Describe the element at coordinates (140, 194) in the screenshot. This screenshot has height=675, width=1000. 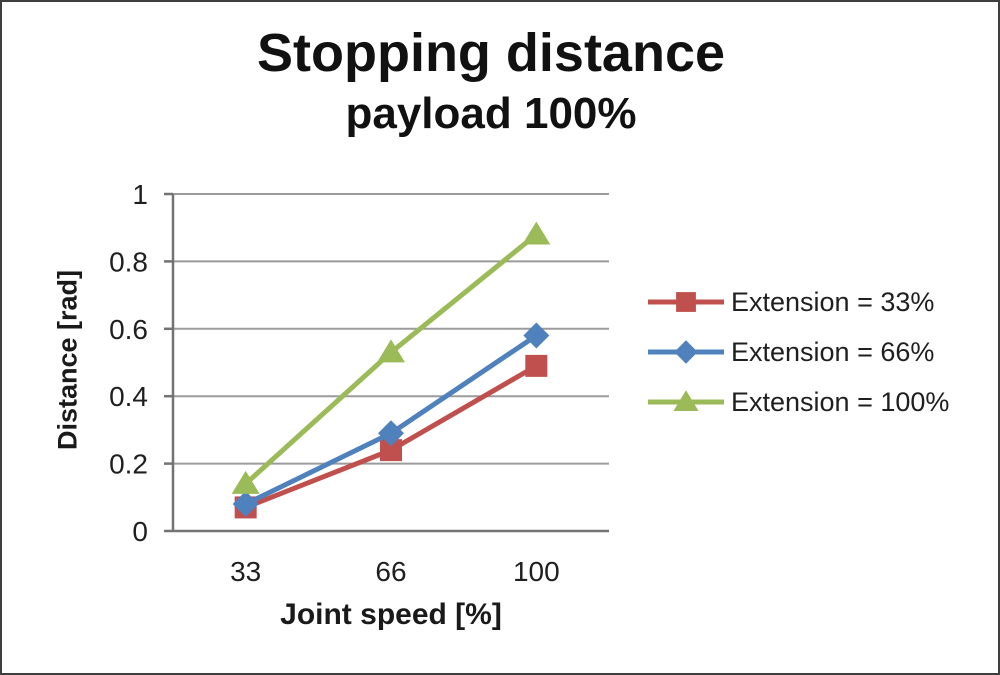
I see `y-tick-label: 1` at that location.